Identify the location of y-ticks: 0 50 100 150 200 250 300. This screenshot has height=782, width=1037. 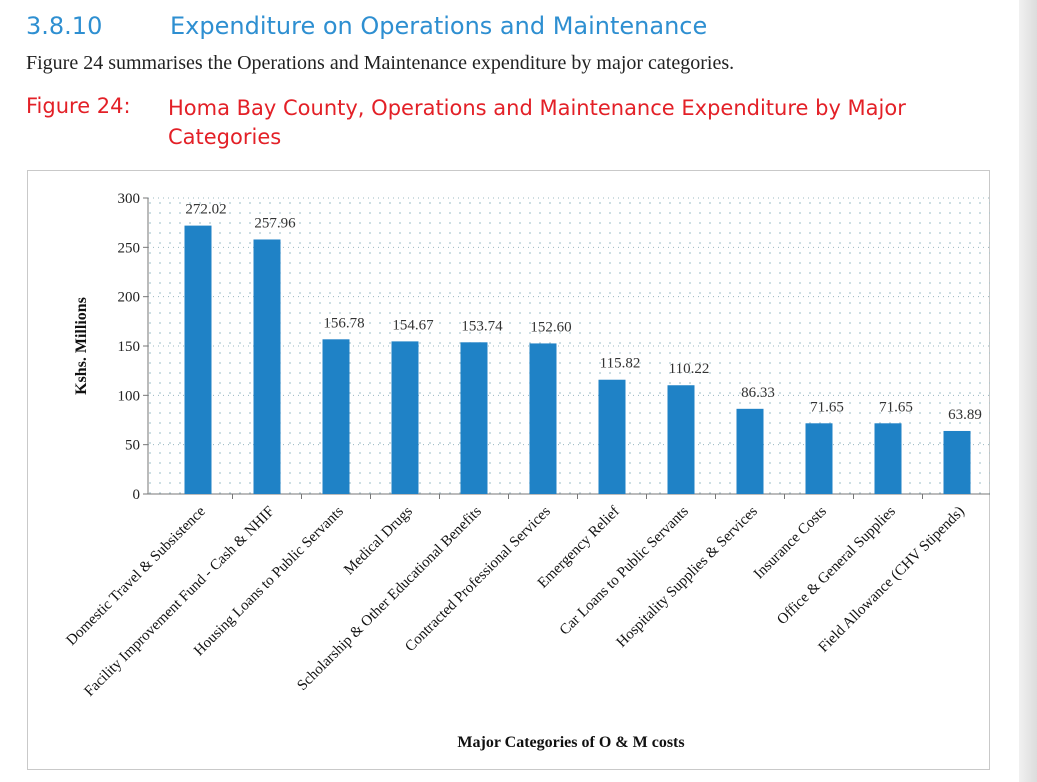
(133, 347).